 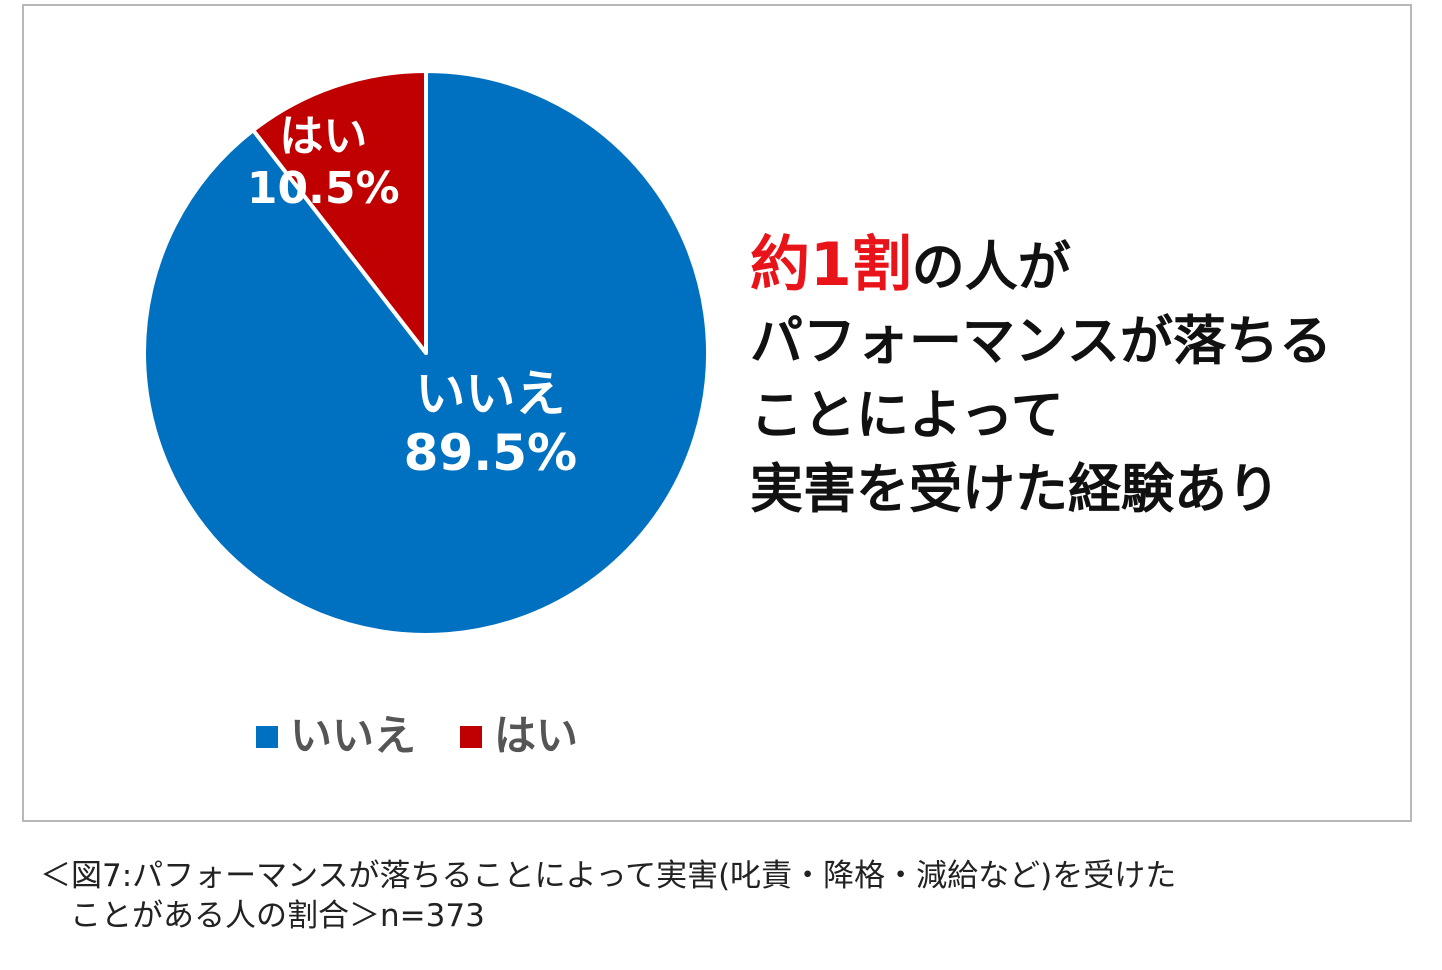 I want to click on chart-annotation: 約1割の人が パフォーマンスが落ちる ことによって 実害を受けた経験あり, so click(x=1041, y=377).